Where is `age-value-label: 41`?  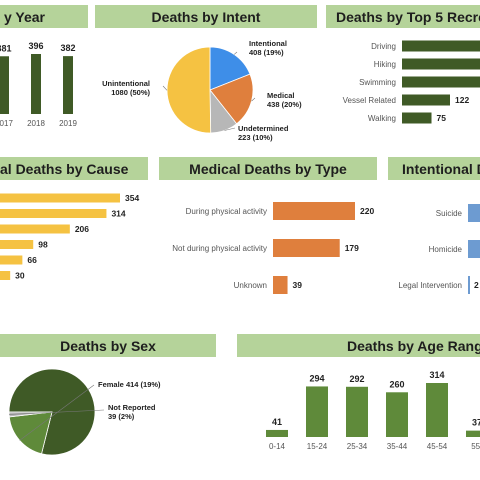 age-value-label: 41 is located at coordinates (277, 422).